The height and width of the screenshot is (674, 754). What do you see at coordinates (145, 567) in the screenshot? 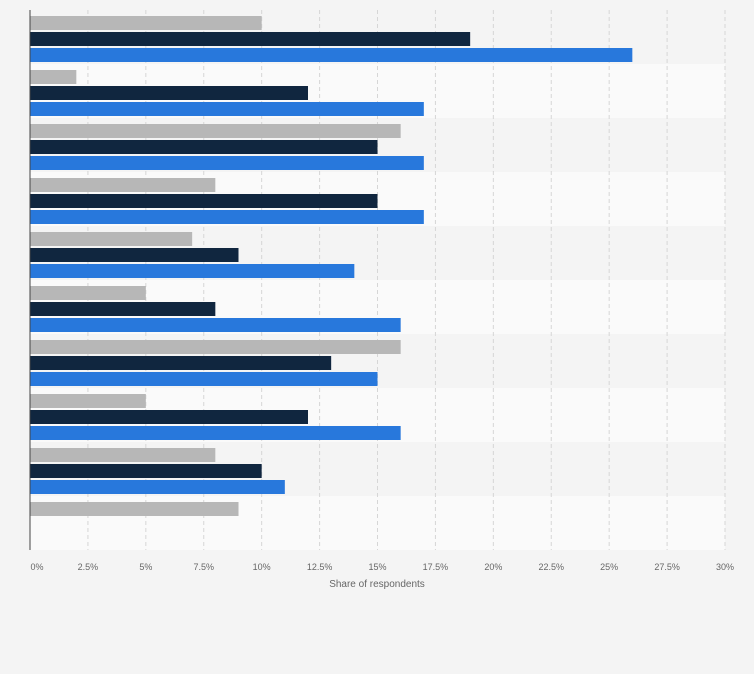
I see `x-tick-label: 5%` at bounding box center [145, 567].